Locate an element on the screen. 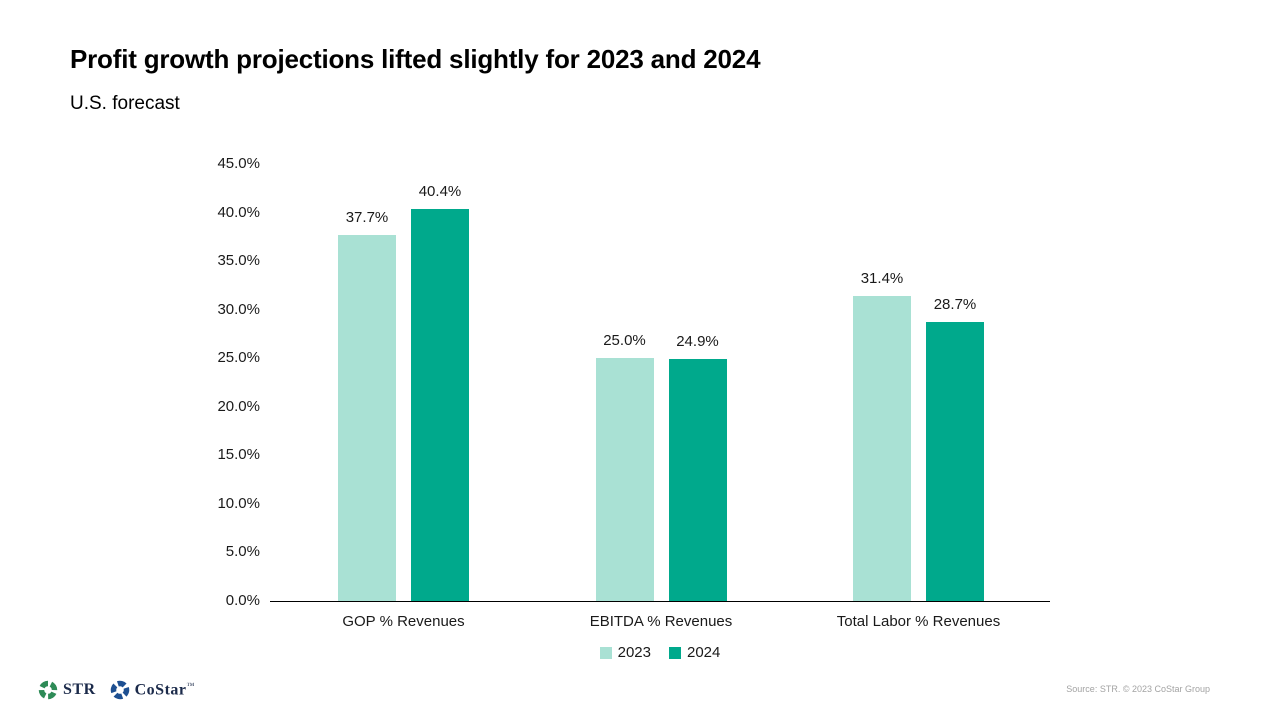 The image size is (1280, 720). bar-value-label: 31.4% is located at coordinates (882, 279).